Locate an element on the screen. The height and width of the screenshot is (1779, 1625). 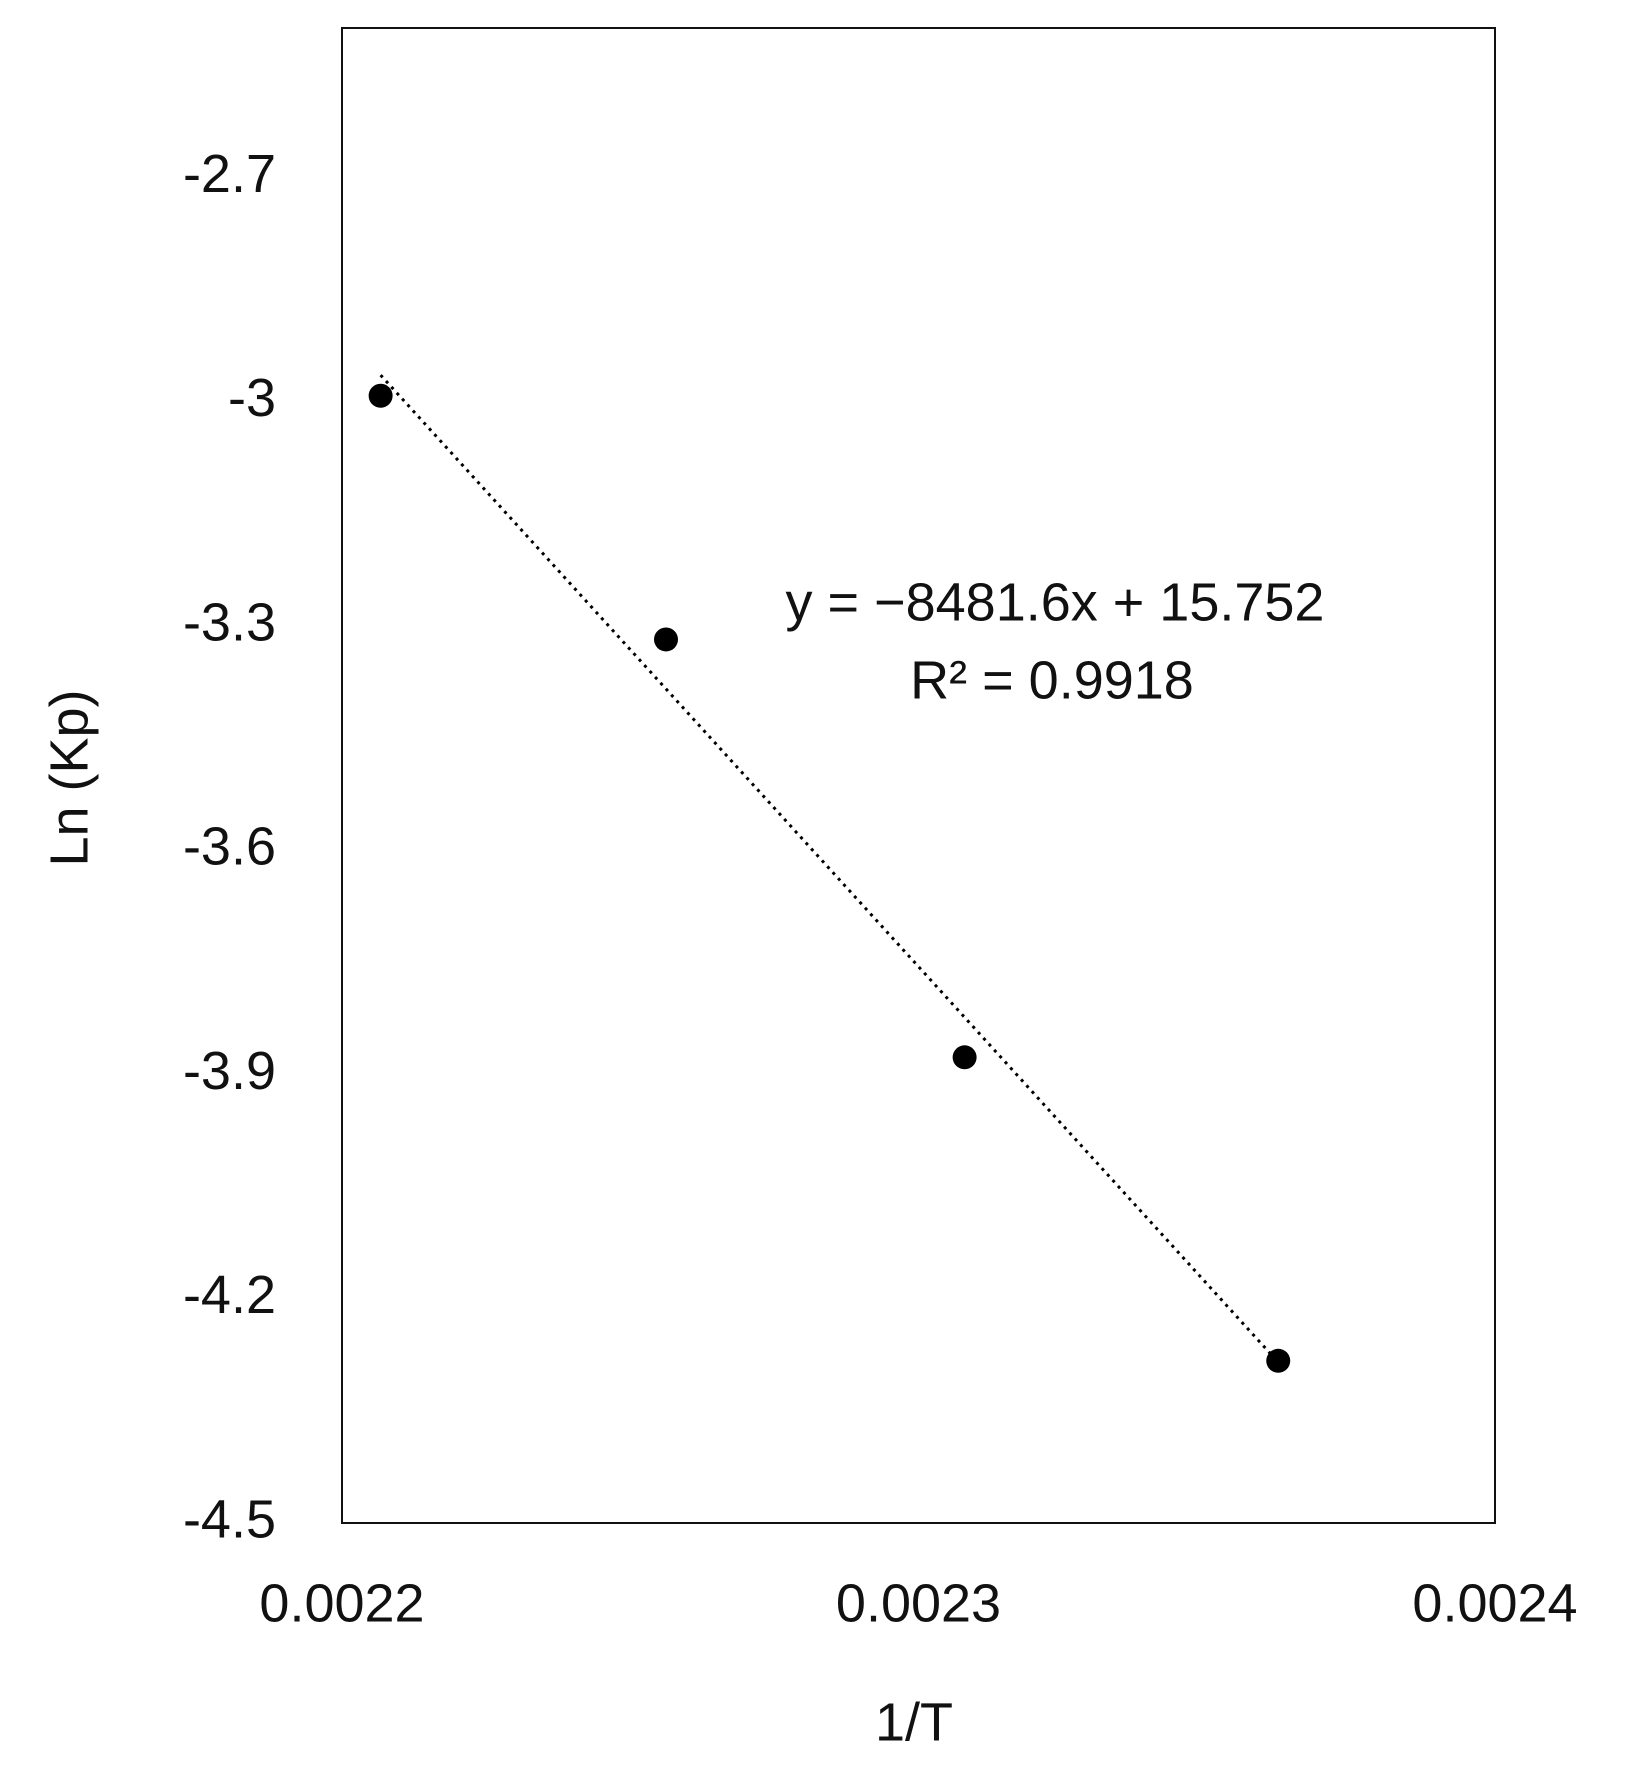
y-axis-title: Ln (Kp) is located at coordinates (69, 777).